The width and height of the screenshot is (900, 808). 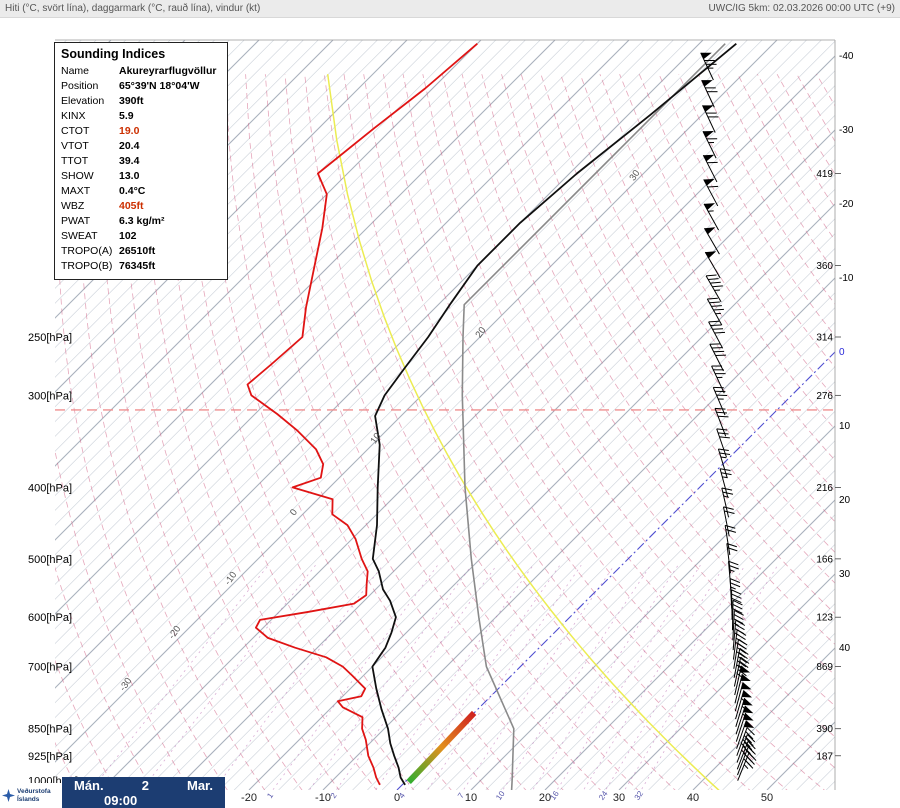 I want to click on adiabat-label: 30, so click(x=634, y=175).